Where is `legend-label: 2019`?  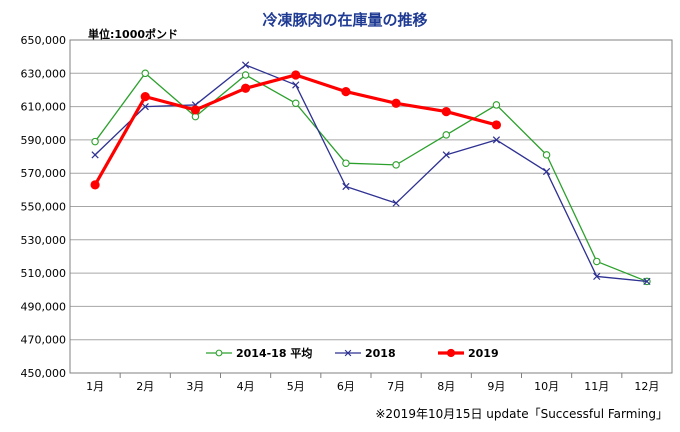 legend-label: 2019 is located at coordinates (483, 353).